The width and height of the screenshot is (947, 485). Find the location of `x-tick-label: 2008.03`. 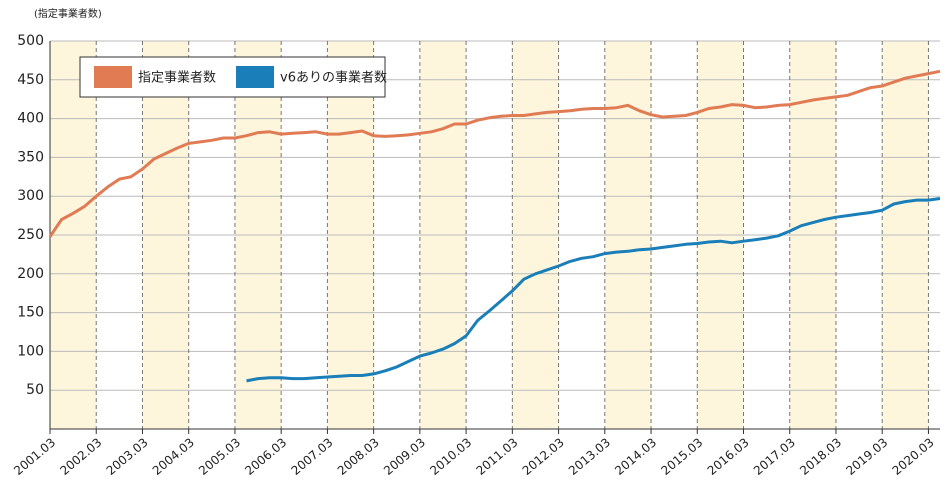

x-tick-label: 2008.03 is located at coordinates (358, 456).